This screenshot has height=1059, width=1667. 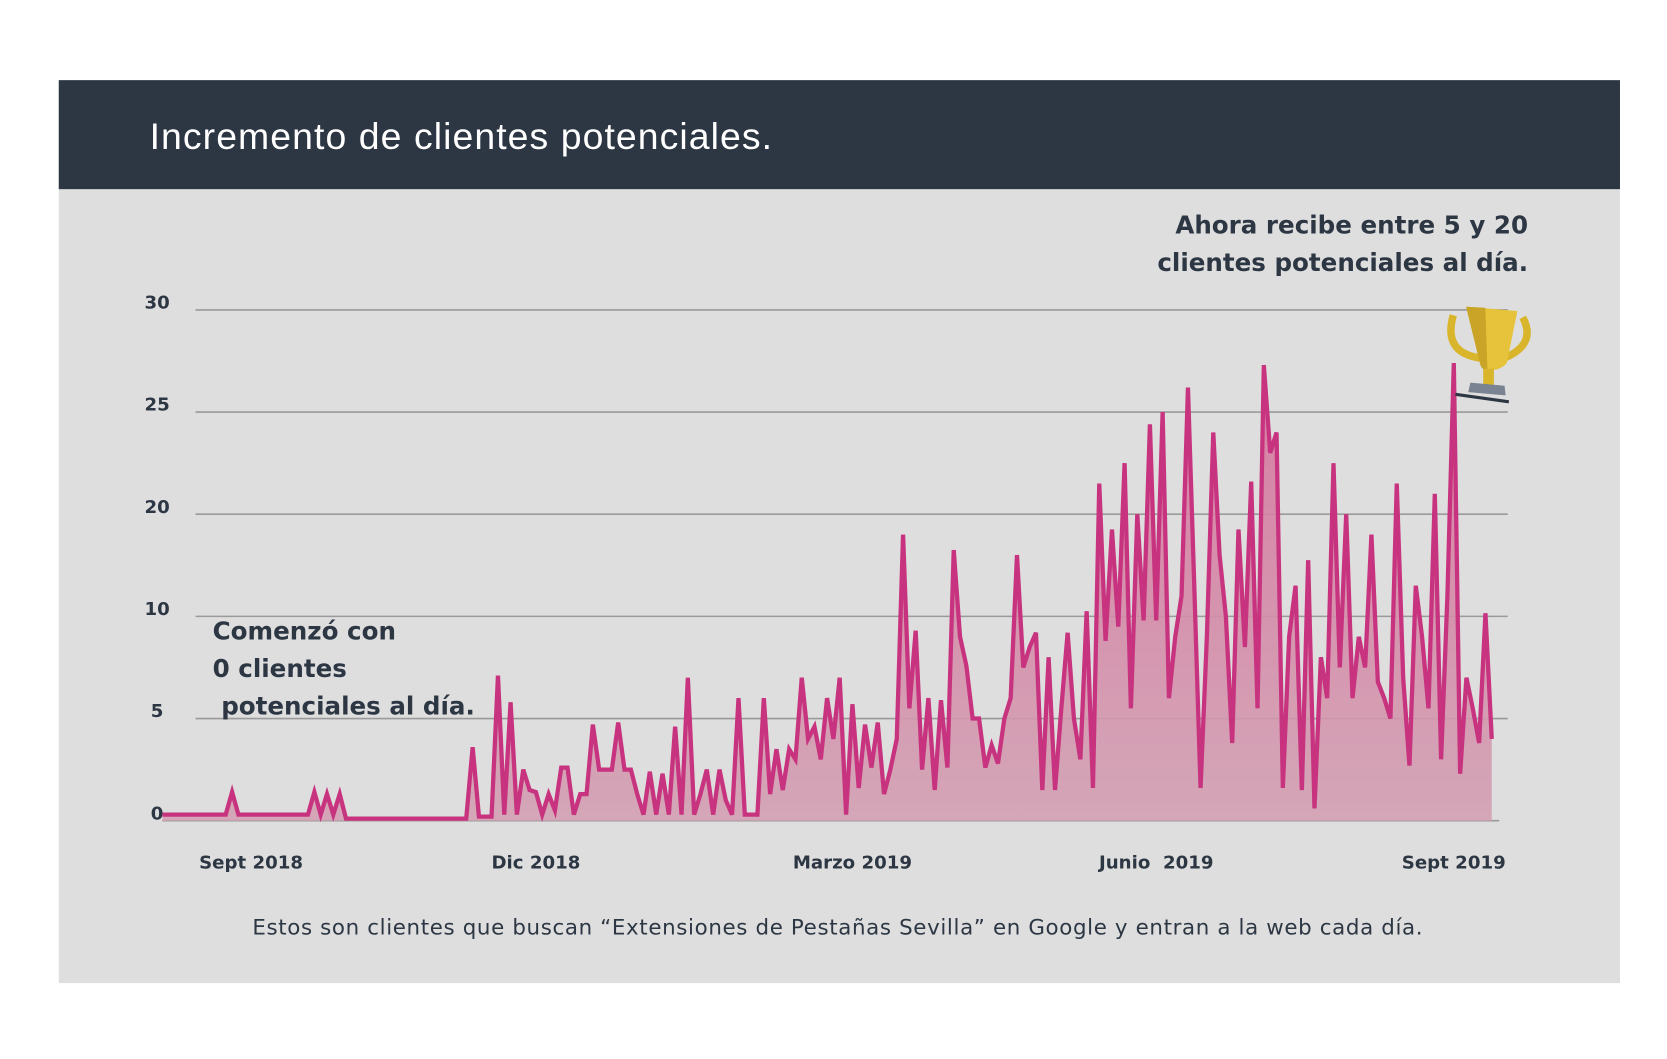 I want to click on annotation: clientes potenciales al día., so click(x=1342, y=262).